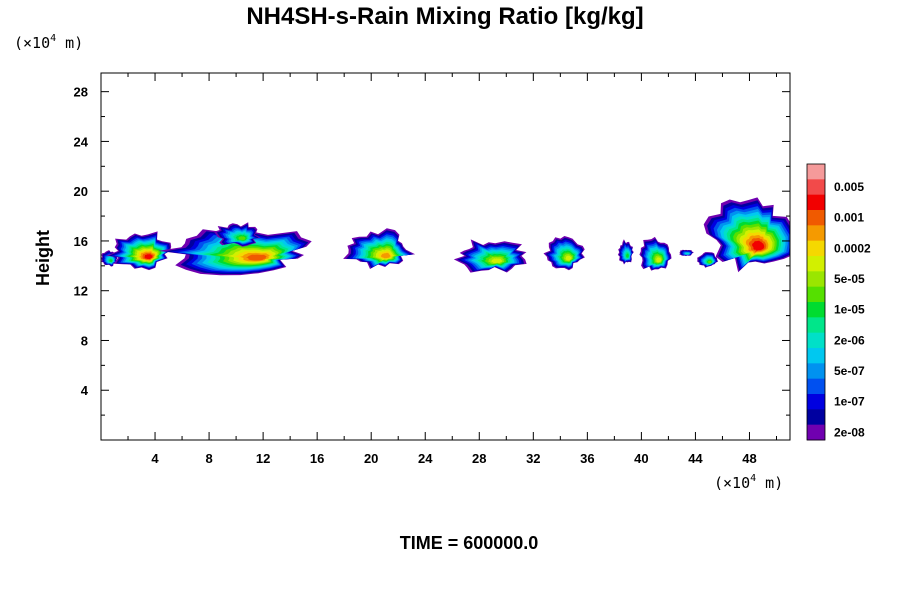 This screenshot has height=600, width=900. I want to click on colorbar, so click(816, 302).